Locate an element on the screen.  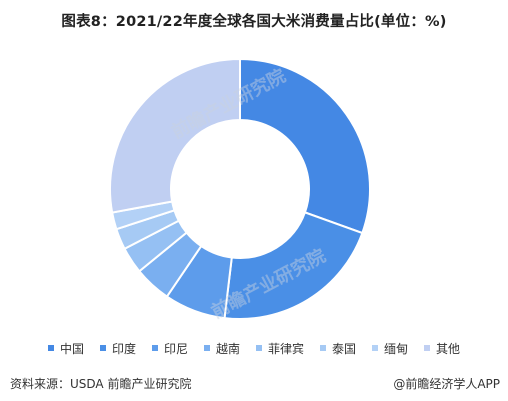
legend-item-6: 泰国 is located at coordinates (338, 348).